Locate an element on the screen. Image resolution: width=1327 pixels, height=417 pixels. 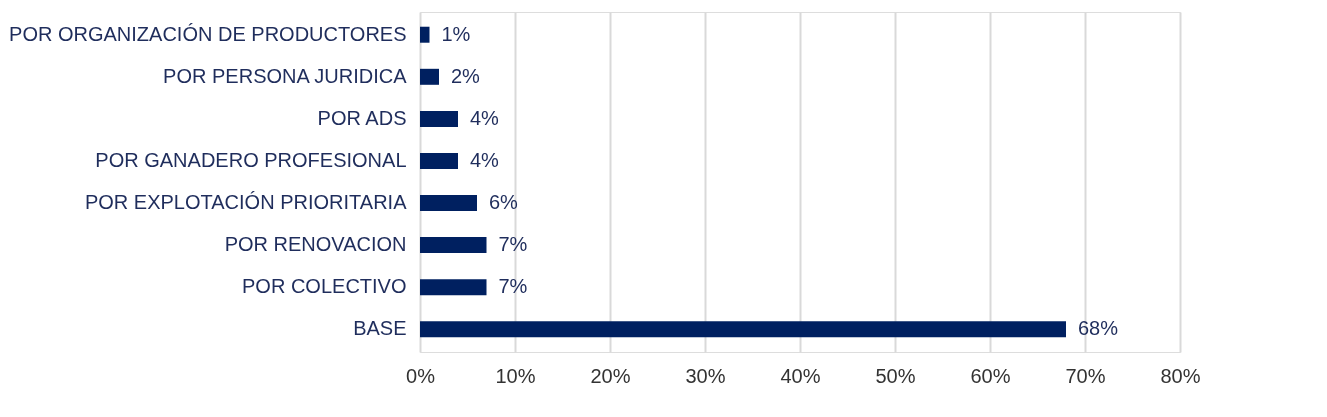
x-tick-label: 20% is located at coordinates (610, 375).